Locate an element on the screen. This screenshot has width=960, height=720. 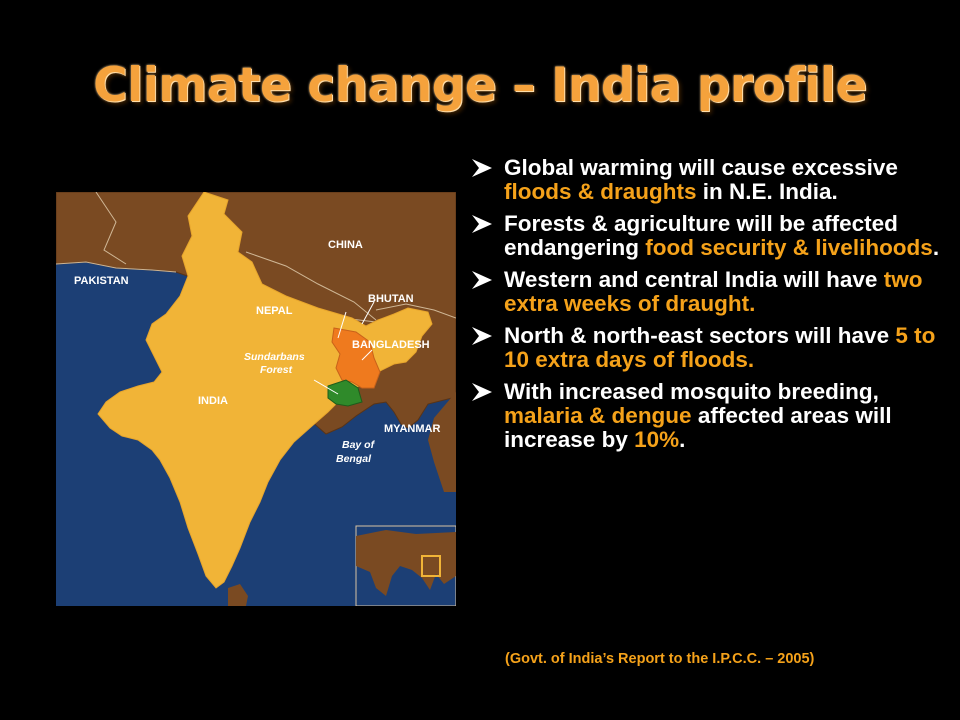
label-bangladesh: BANGLADESH is located at coordinates (391, 345).